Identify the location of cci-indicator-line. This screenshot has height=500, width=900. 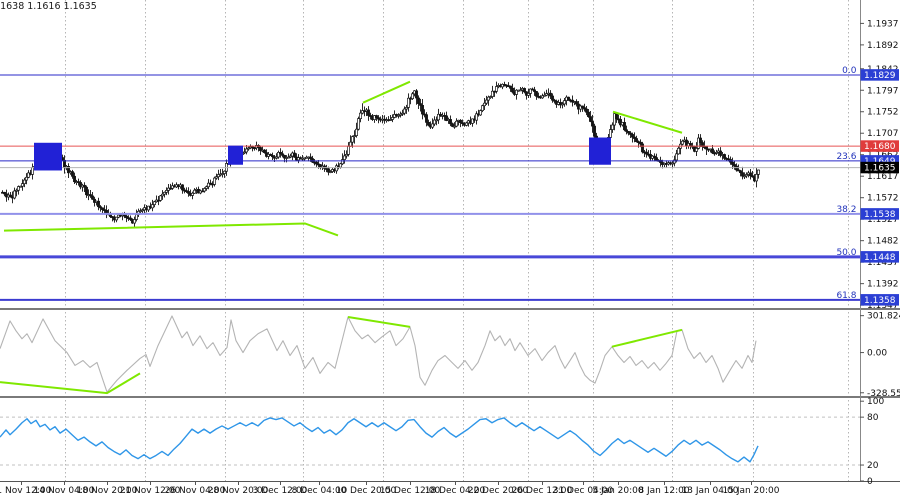
(378, 354).